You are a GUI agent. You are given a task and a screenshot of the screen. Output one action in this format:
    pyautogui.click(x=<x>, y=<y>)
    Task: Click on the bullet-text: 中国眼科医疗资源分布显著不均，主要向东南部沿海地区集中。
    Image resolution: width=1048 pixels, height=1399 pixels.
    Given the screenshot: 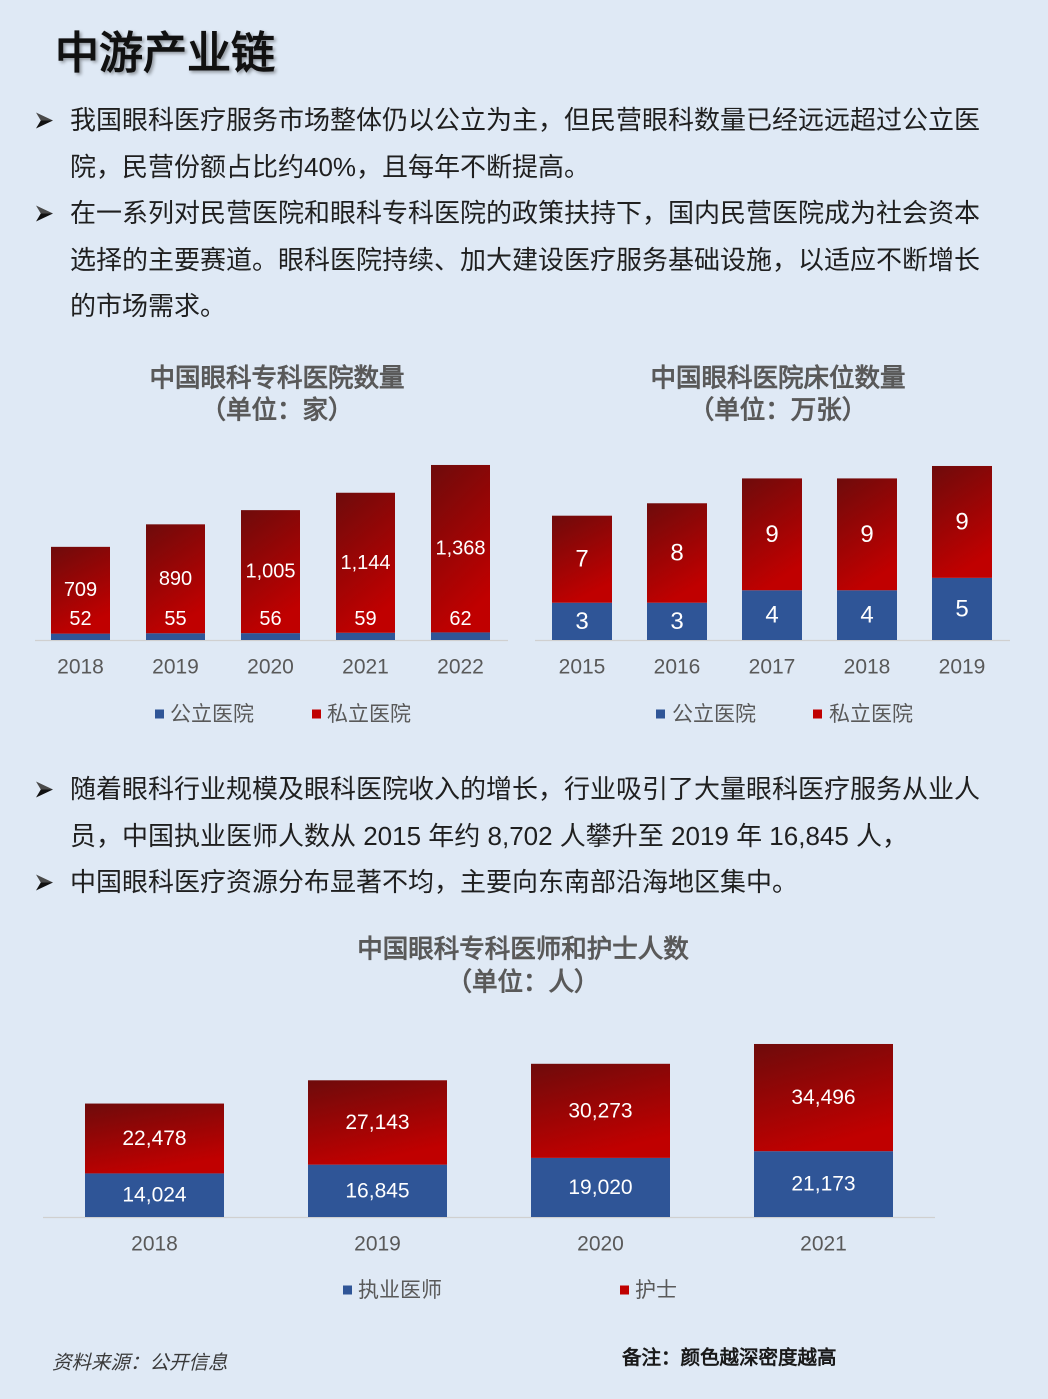 What is the action you would take?
    pyautogui.click(x=434, y=882)
    